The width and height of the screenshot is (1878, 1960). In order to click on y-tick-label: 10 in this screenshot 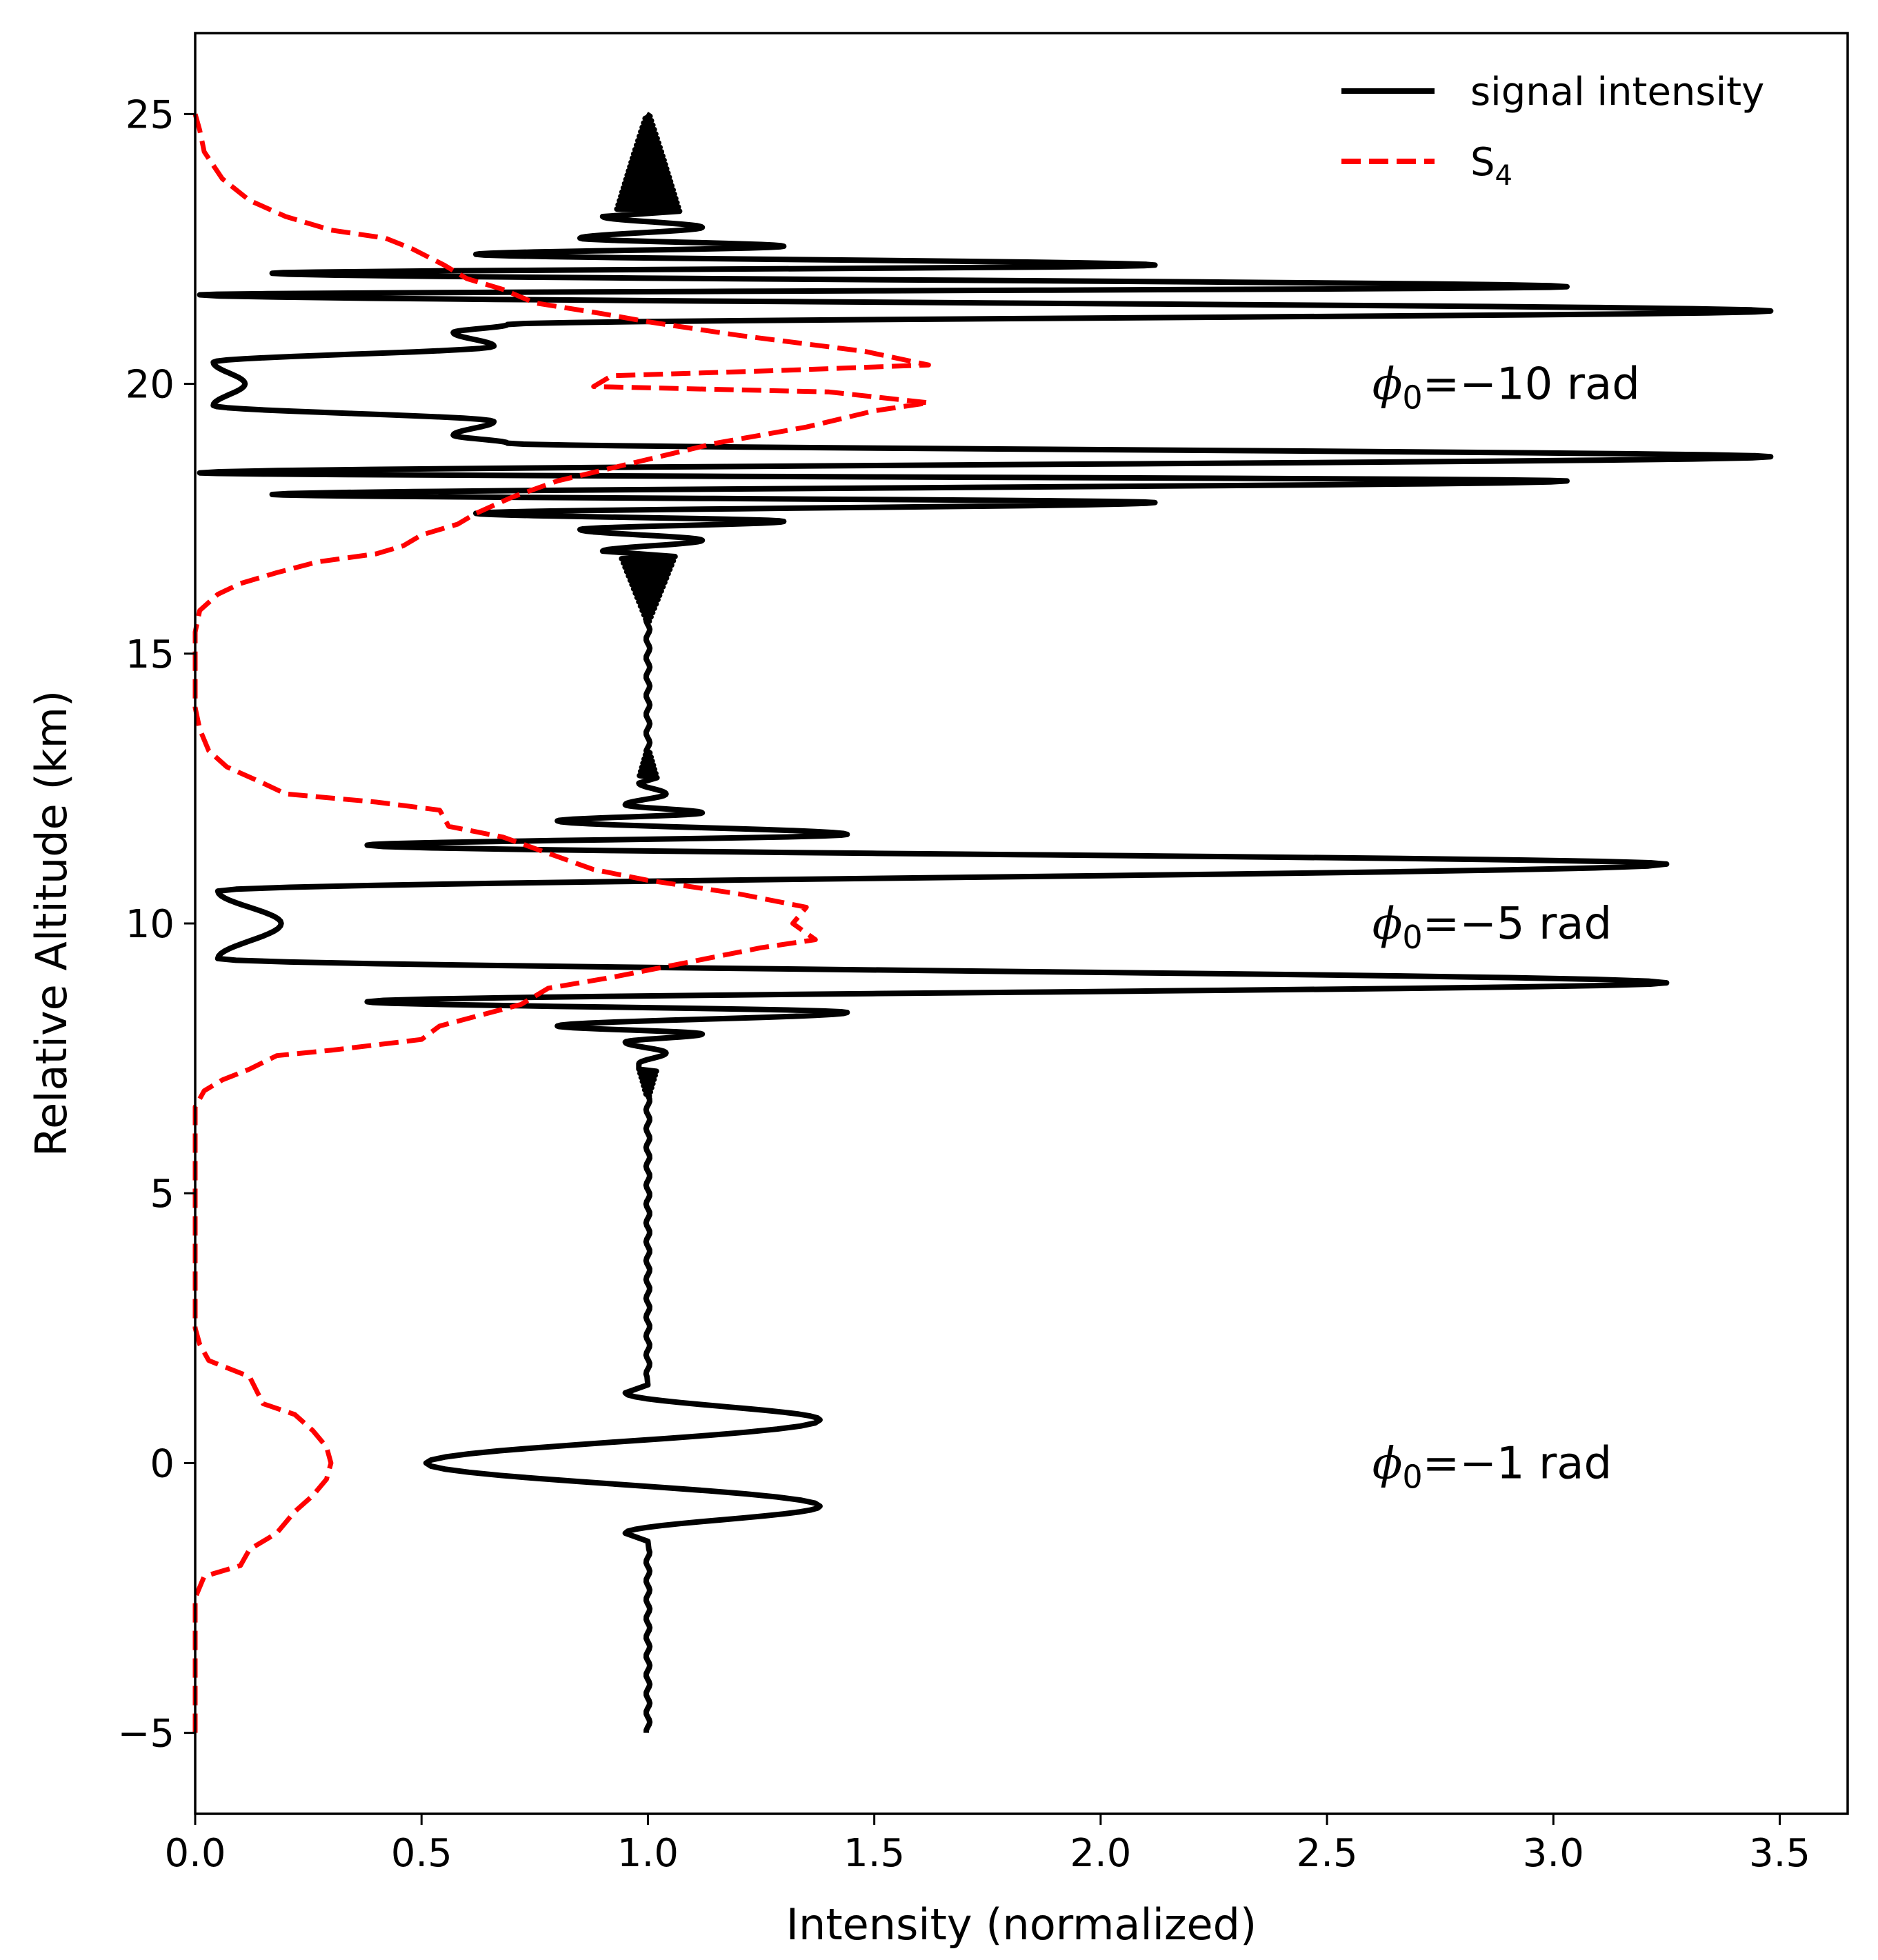, I will do `click(150, 924)`.